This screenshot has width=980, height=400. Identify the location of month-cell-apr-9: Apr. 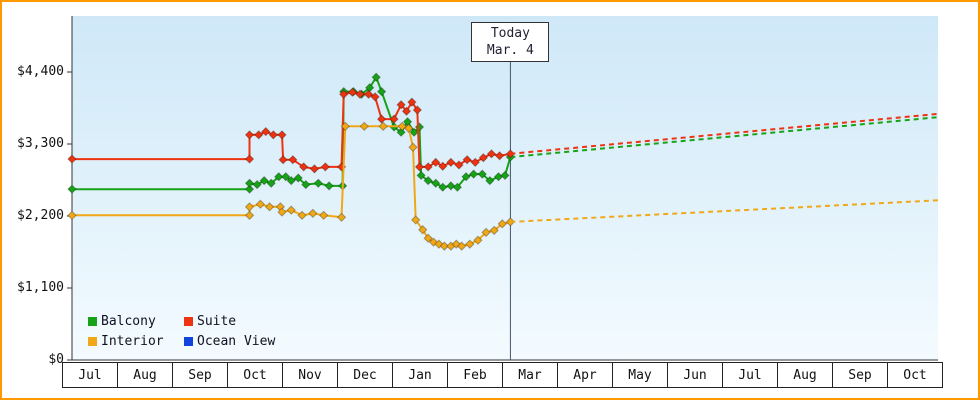
(585, 375).